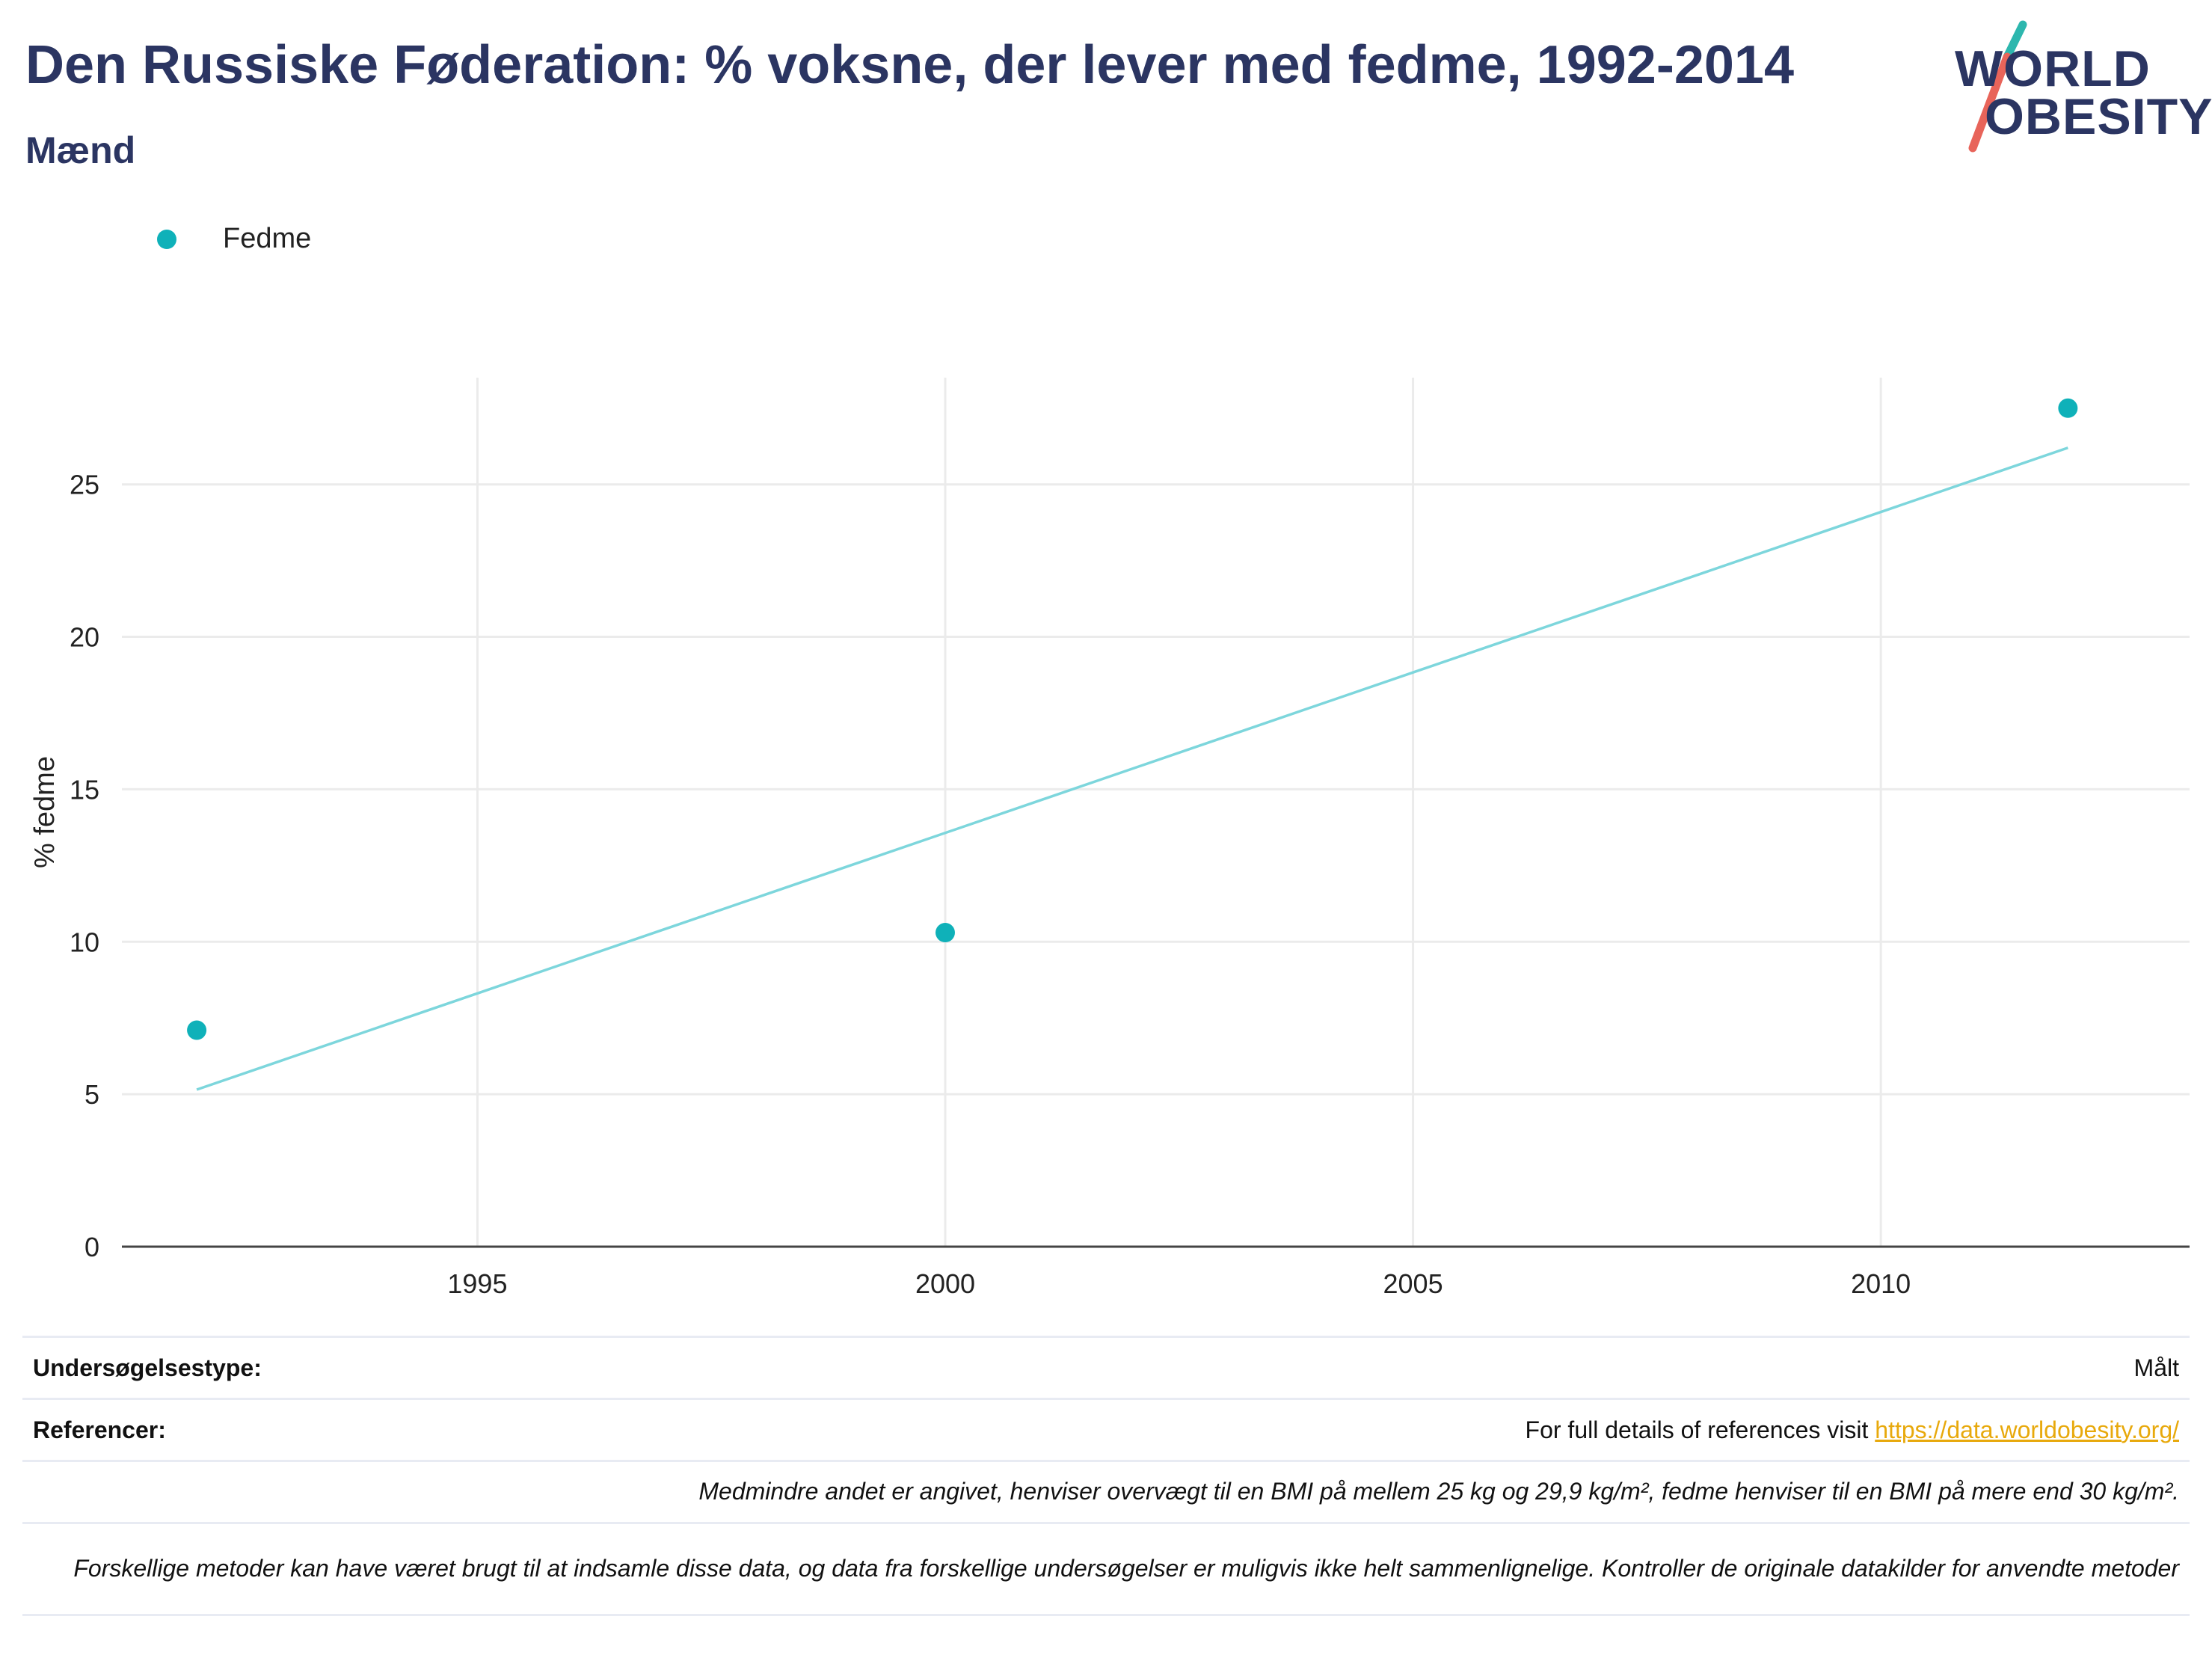  I want to click on x-tick-label: 1995, so click(477, 1283).